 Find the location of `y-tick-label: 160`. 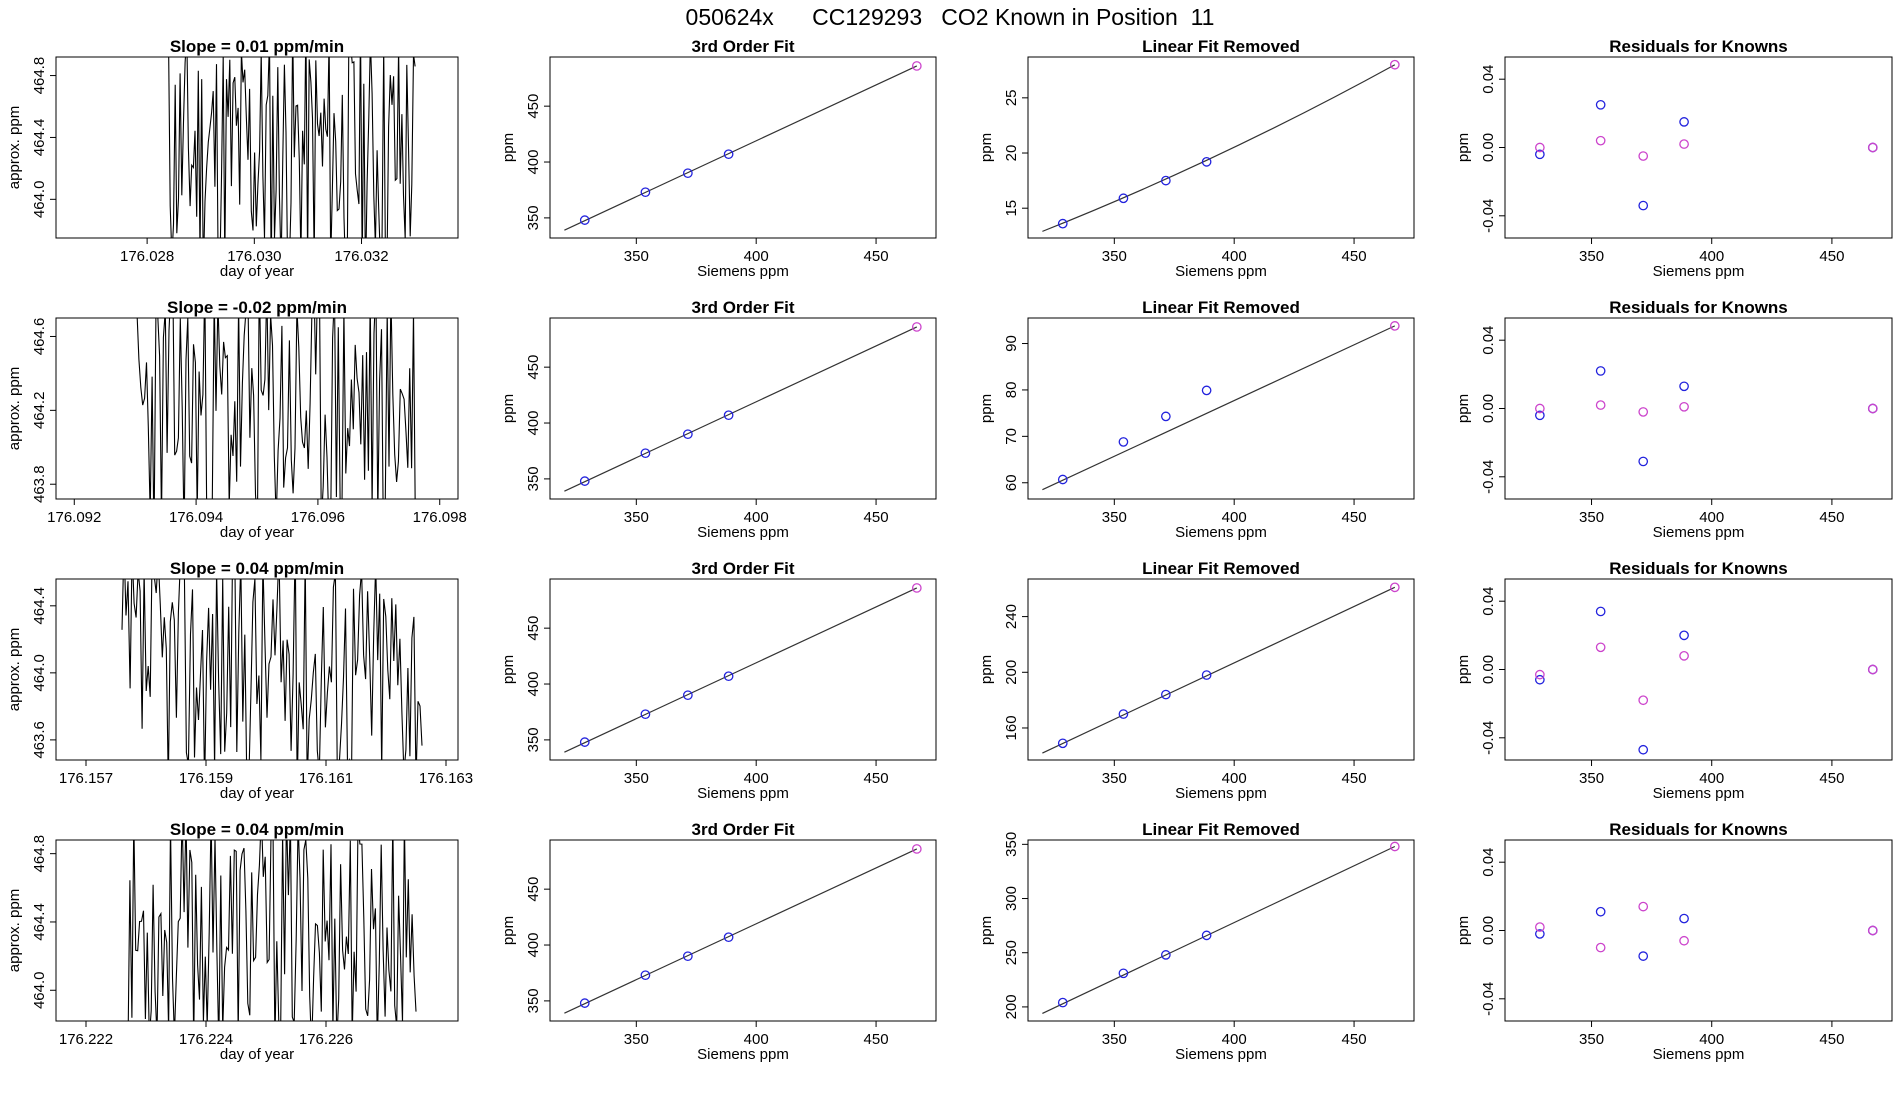

y-tick-label: 160 is located at coordinates (1011, 727).